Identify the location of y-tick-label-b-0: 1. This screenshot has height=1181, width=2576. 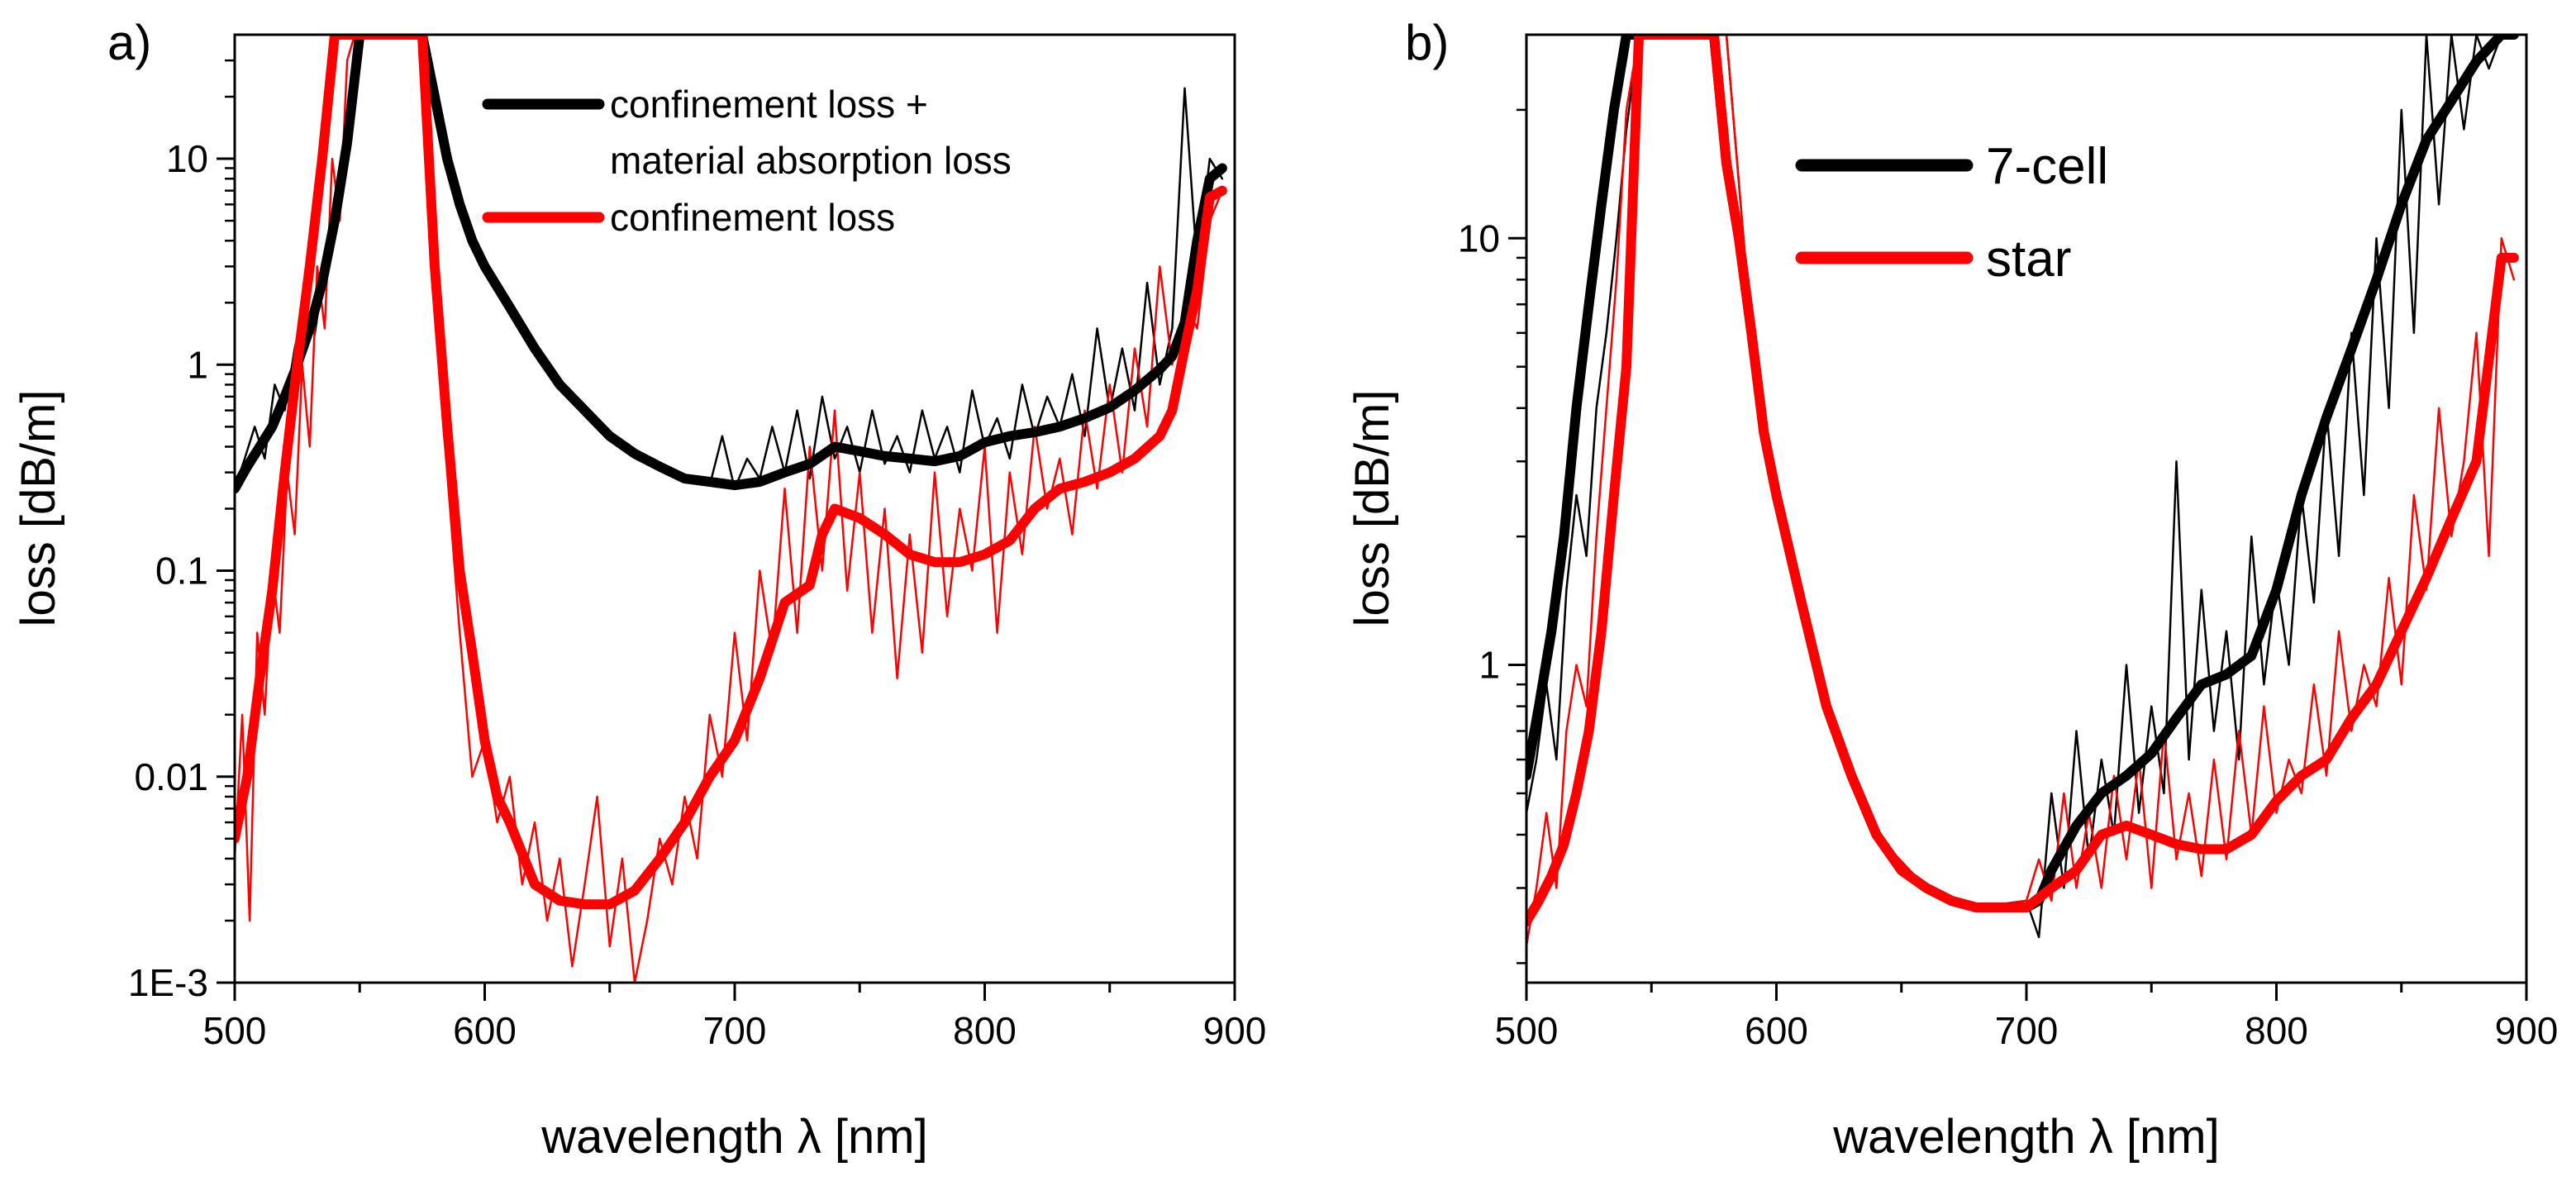
(1489, 665).